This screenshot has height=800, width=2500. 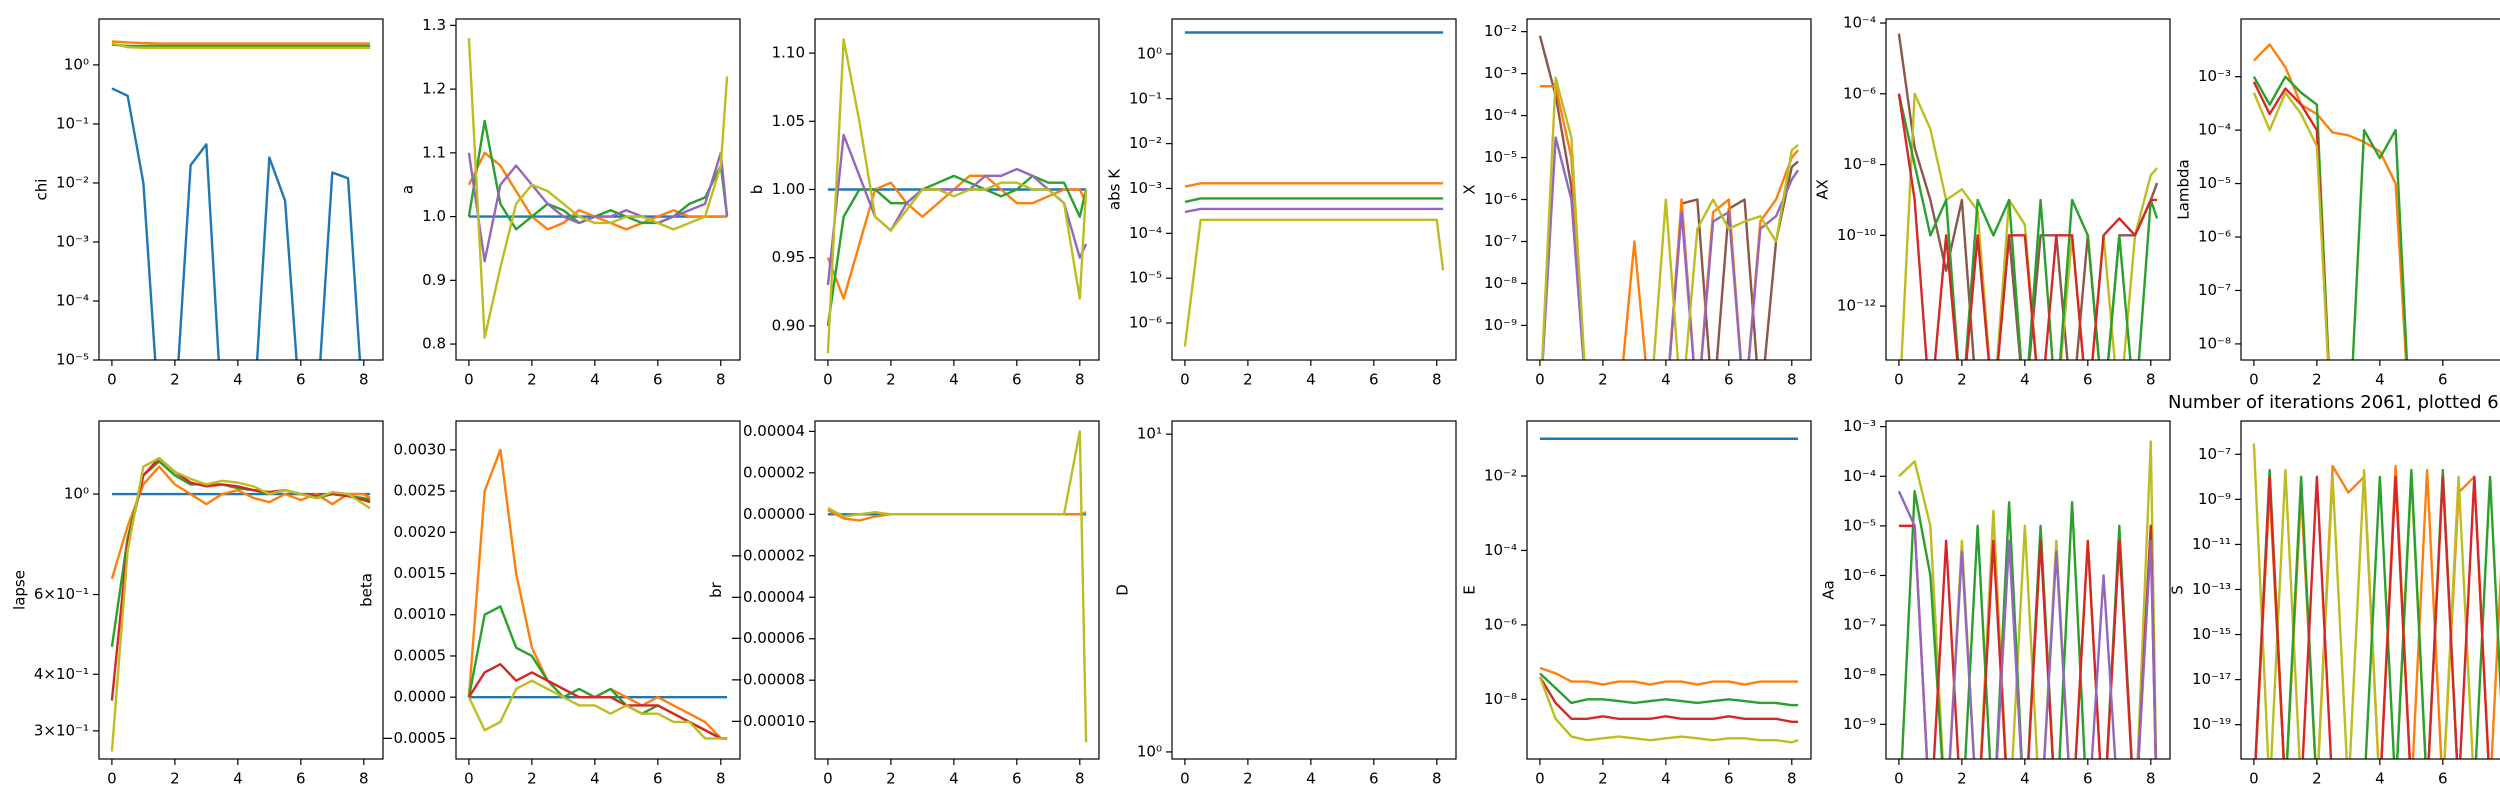 What do you see at coordinates (1856, 235) in the screenshot?
I see `y-tick-label: 10⁻¹⁰` at bounding box center [1856, 235].